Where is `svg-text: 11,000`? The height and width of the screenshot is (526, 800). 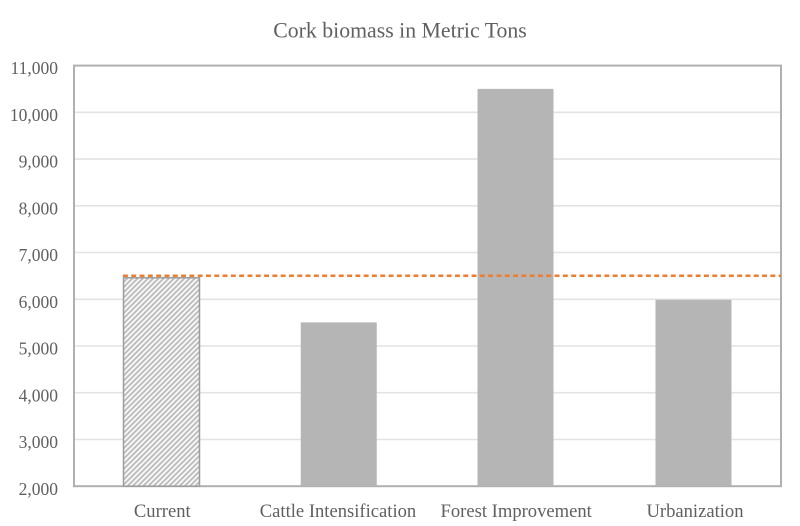 svg-text: 11,000 is located at coordinates (35, 68).